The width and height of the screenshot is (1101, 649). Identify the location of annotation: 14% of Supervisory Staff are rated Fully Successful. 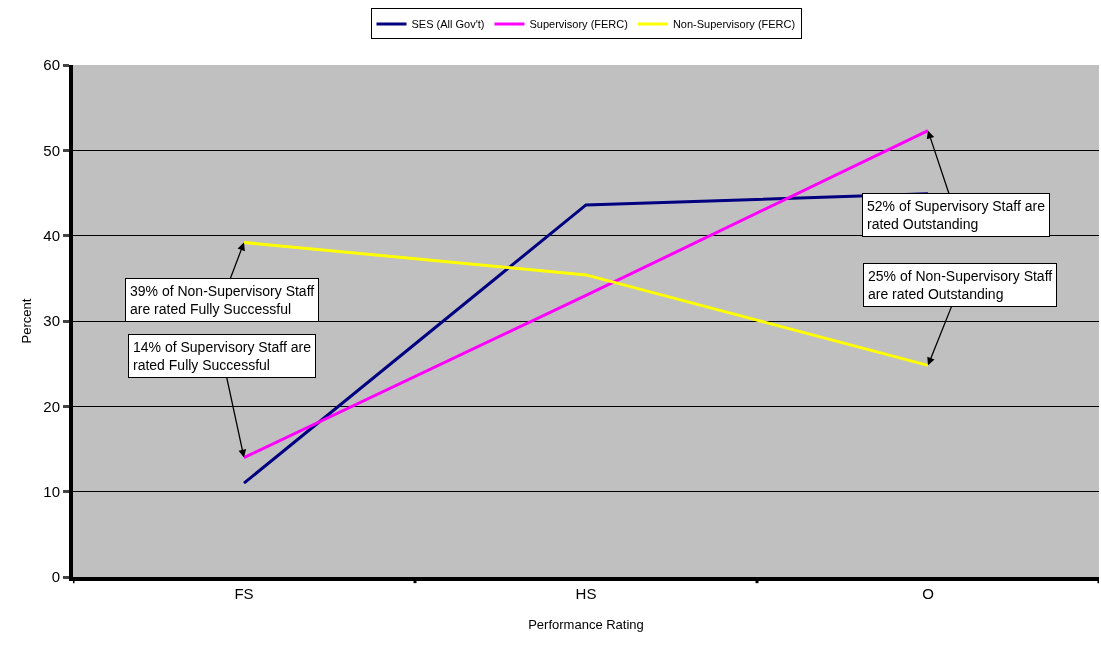
(222, 356).